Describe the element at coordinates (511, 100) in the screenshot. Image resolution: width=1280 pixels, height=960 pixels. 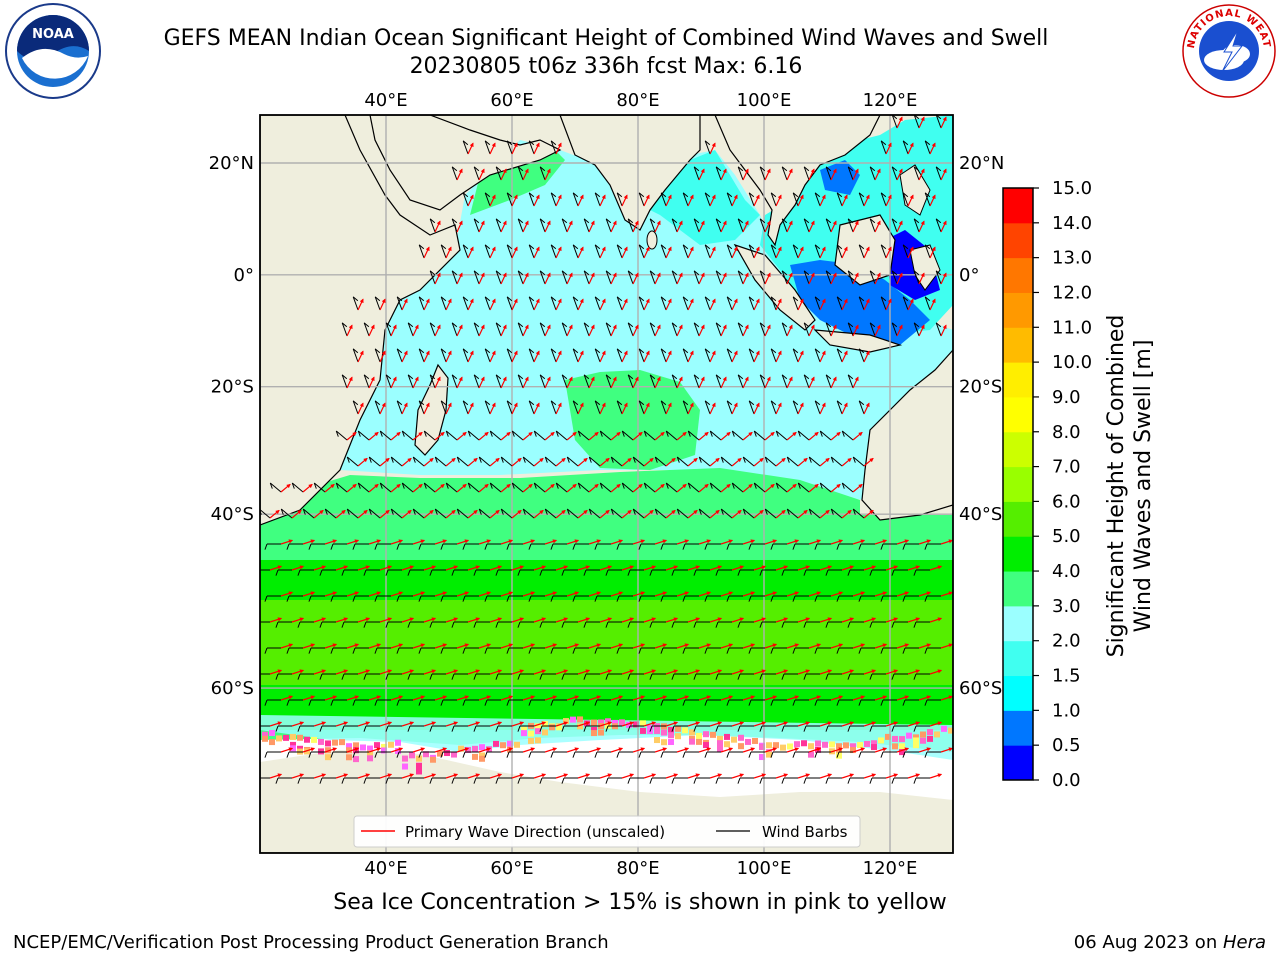
I see `lon-tick-top: 60°E` at that location.